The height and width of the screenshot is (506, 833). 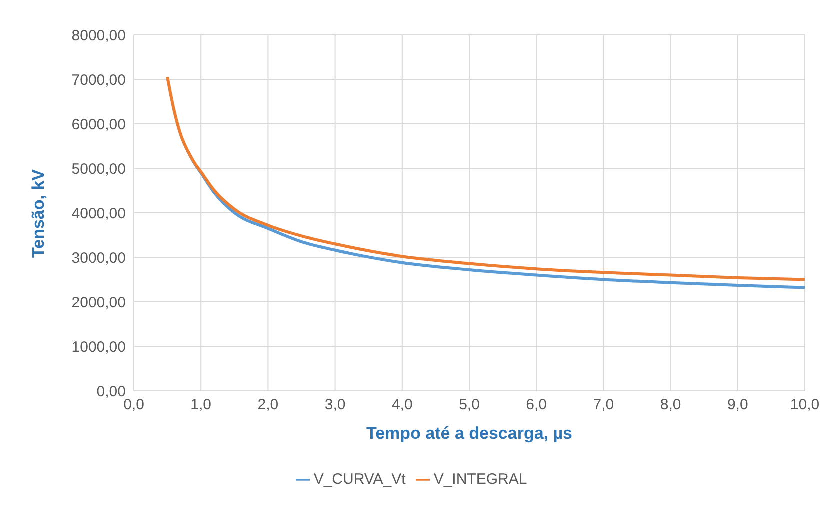 What do you see at coordinates (99, 35) in the screenshot?
I see `y-tick-label: 8000,00` at bounding box center [99, 35].